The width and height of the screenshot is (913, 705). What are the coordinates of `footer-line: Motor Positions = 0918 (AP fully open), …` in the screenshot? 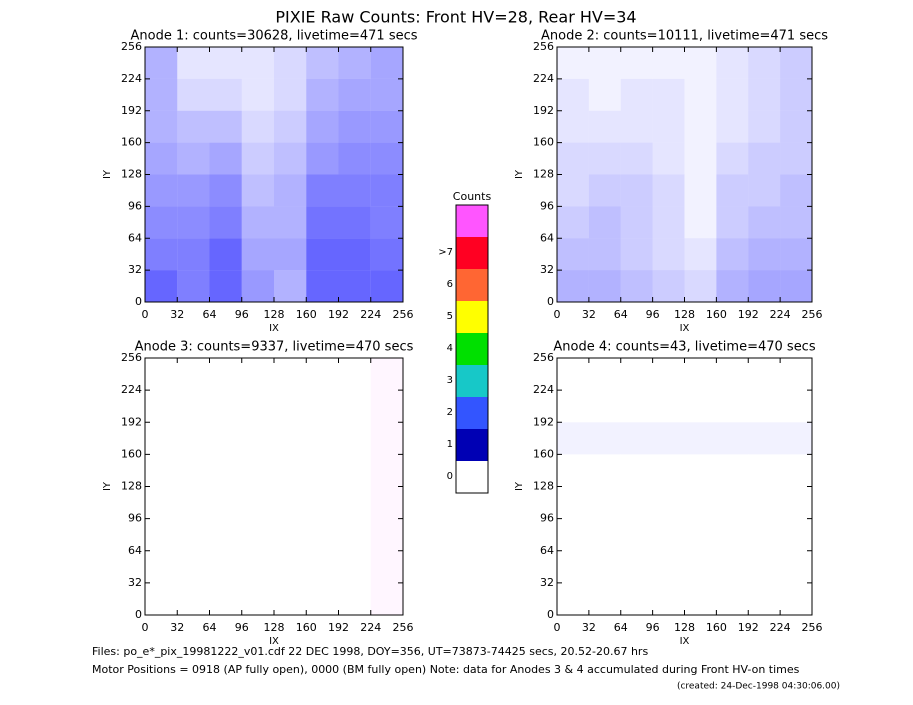 It's located at (446, 669).